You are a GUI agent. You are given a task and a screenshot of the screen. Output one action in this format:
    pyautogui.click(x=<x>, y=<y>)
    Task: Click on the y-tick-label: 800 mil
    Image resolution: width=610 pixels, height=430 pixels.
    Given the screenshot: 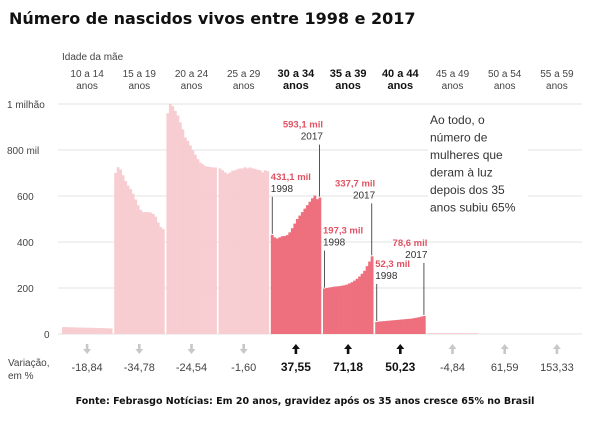 What is the action you would take?
    pyautogui.click(x=23, y=151)
    